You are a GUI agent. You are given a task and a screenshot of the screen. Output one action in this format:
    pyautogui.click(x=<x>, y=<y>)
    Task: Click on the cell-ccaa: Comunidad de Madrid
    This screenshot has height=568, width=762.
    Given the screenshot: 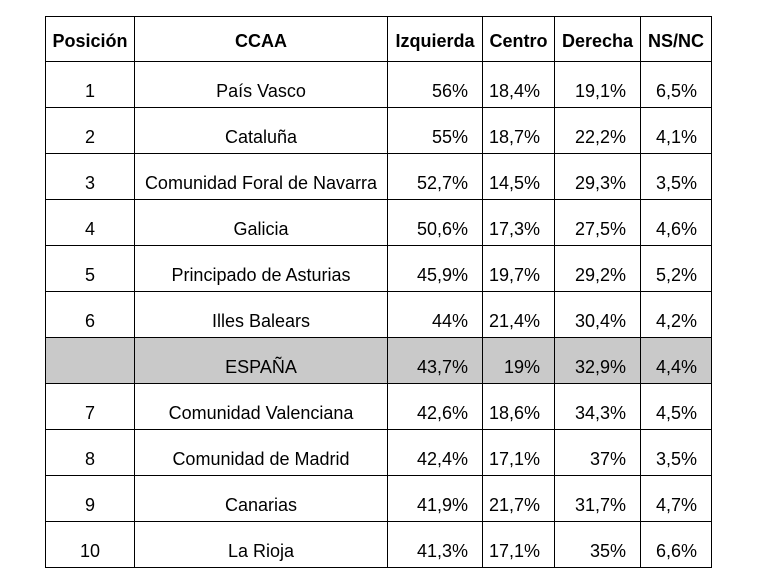 What is the action you would take?
    pyautogui.click(x=261, y=452)
    